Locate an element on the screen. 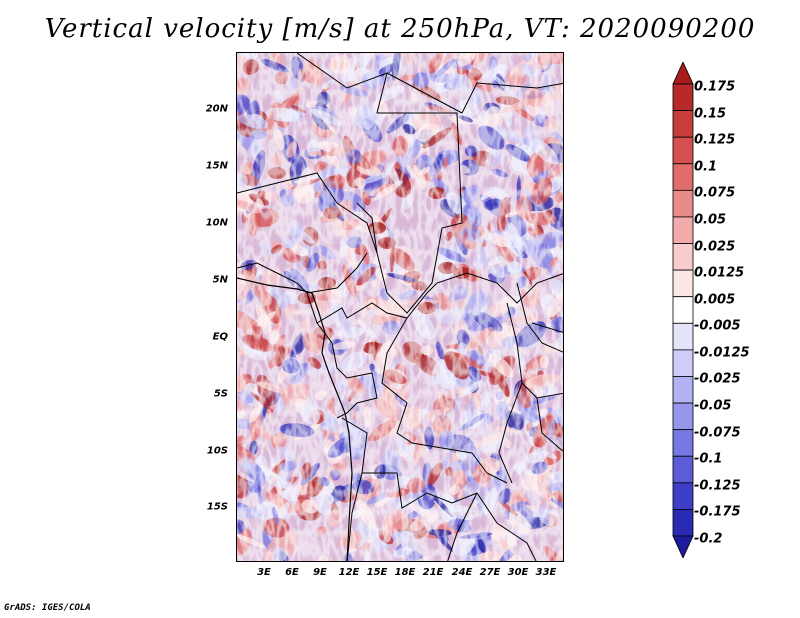 The width and height of the screenshot is (800, 618). colorbar-tick-label: -0.05 is located at coordinates (713, 406).